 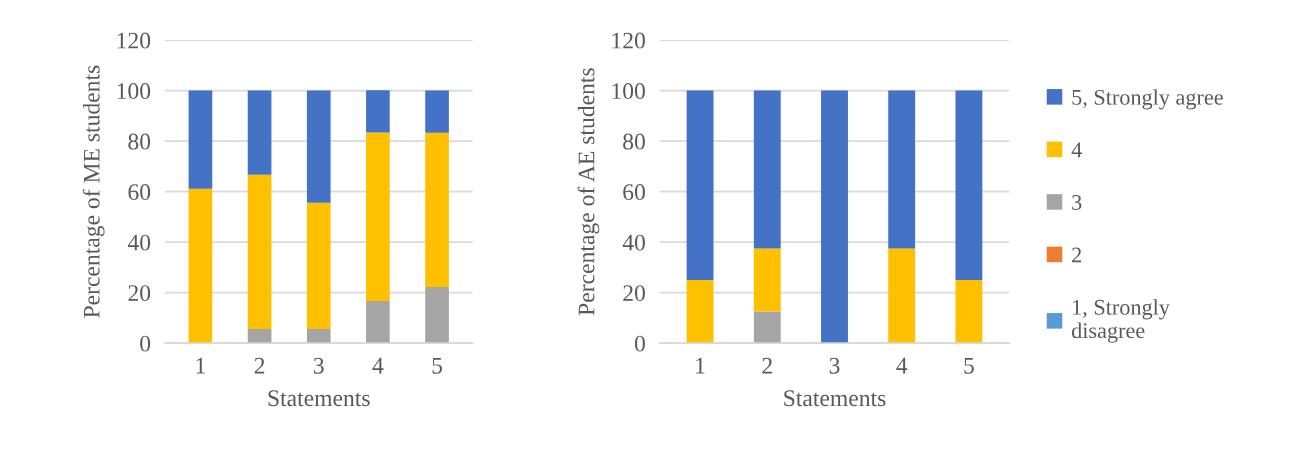 What do you see at coordinates (588, 192) in the screenshot?
I see `y-axis-title: Percentage of AE students` at bounding box center [588, 192].